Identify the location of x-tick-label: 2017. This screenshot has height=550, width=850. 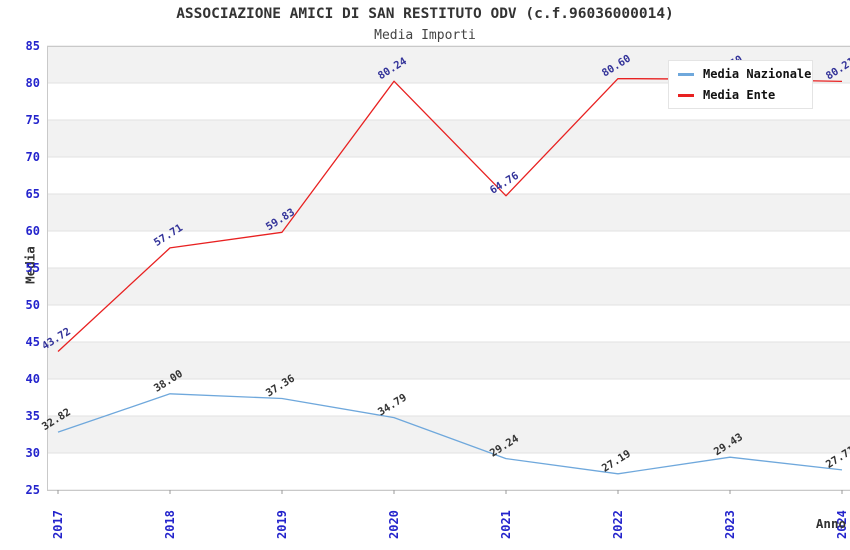
(58, 524).